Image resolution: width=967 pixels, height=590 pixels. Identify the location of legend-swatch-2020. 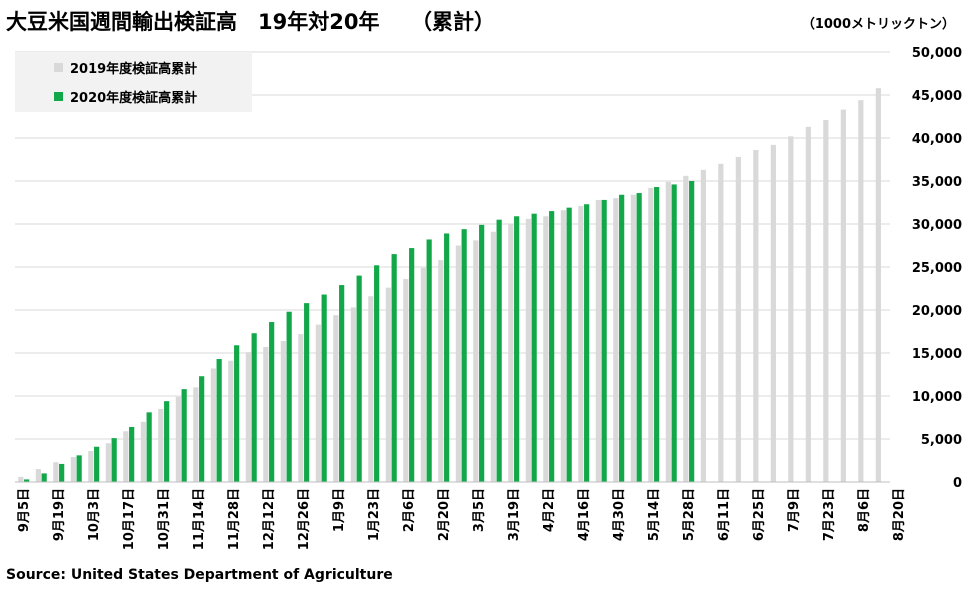
(58, 96).